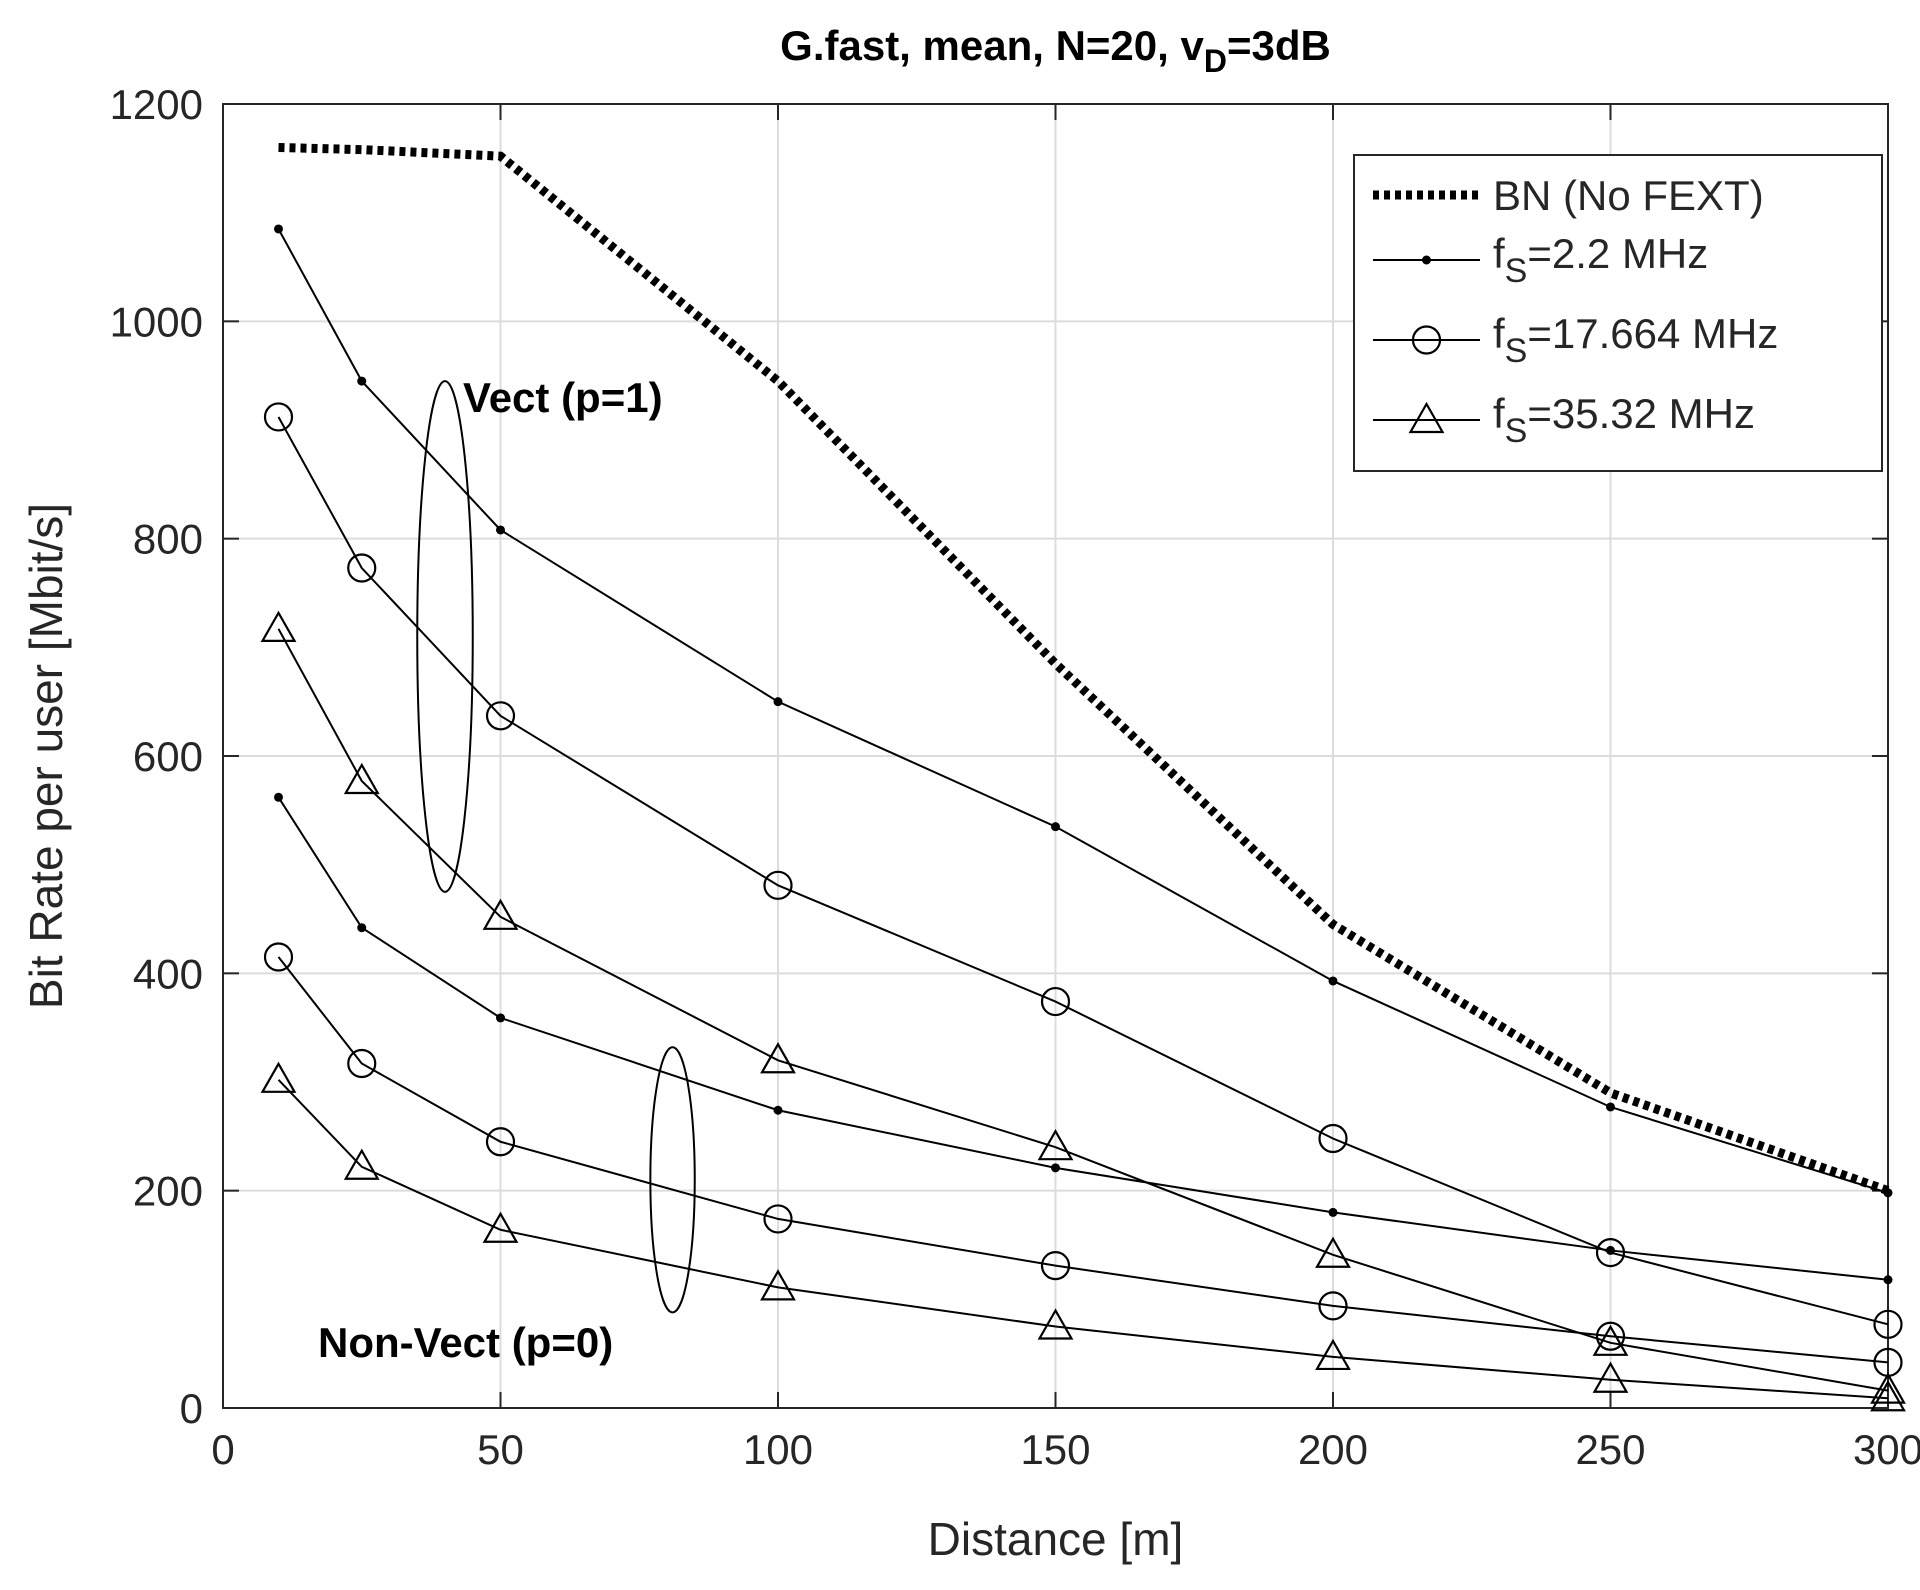  Describe the element at coordinates (1426, 417) in the screenshot. I see `legend-marker-triangle` at that location.